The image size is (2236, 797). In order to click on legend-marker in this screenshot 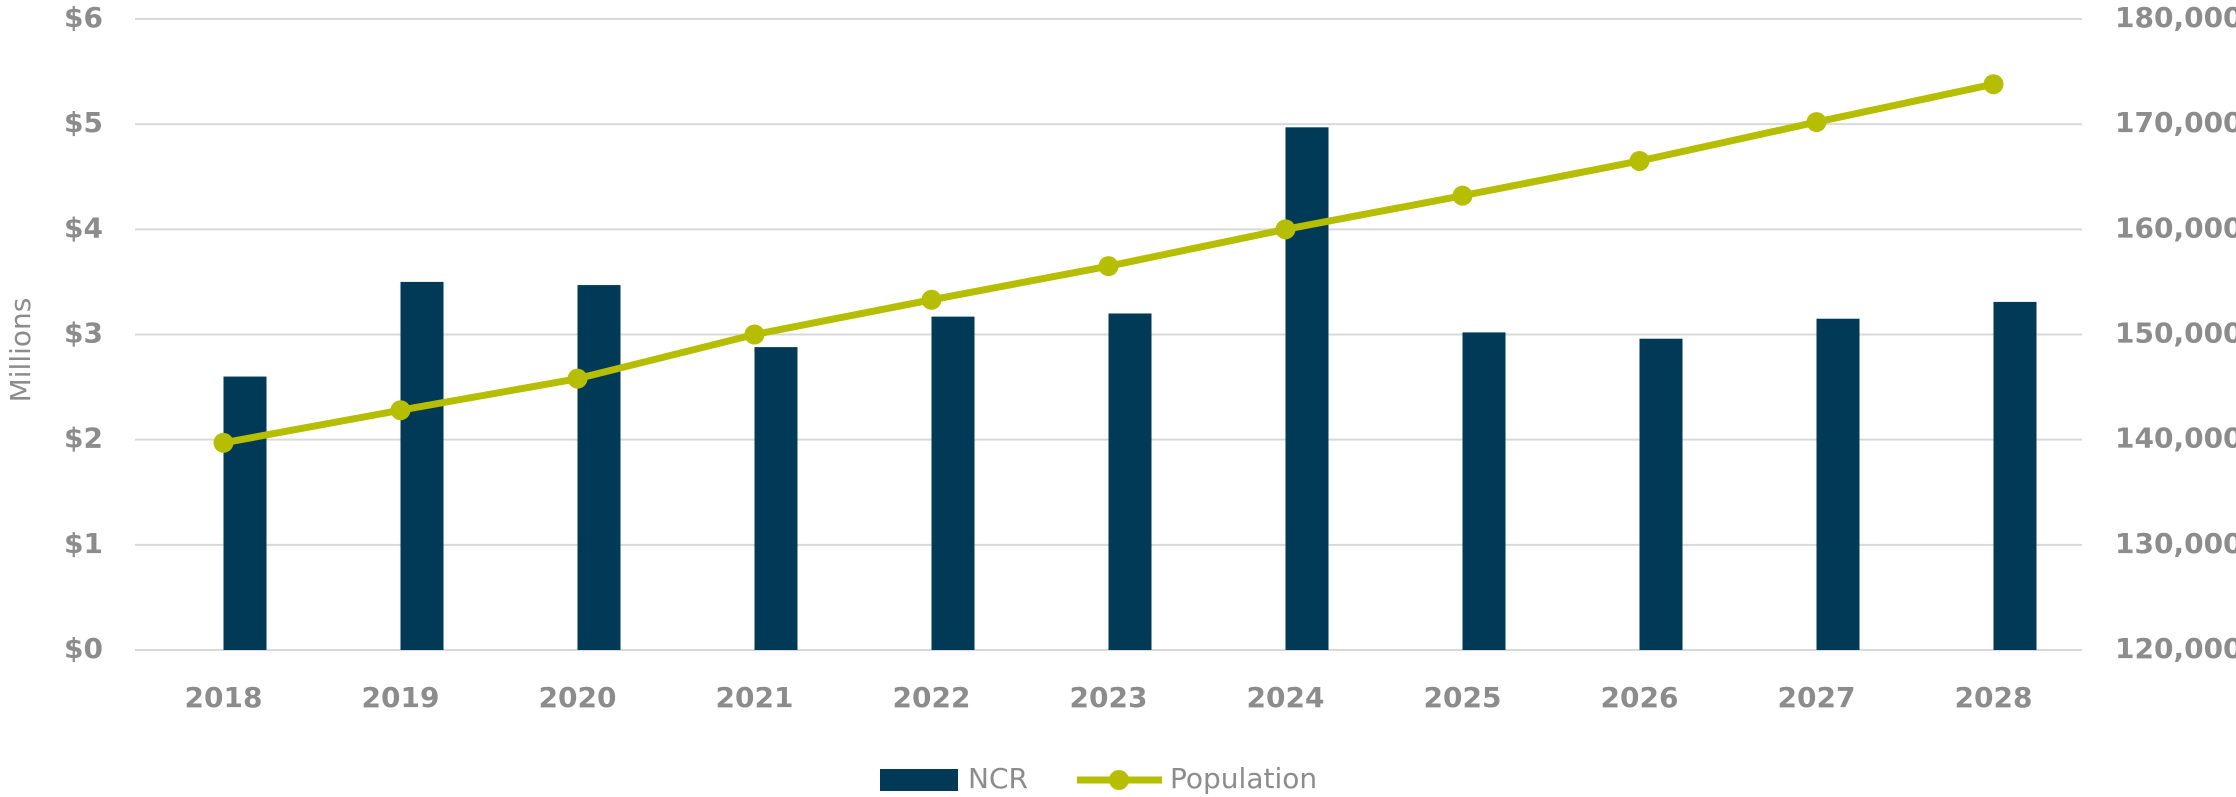, I will do `click(1119, 780)`.